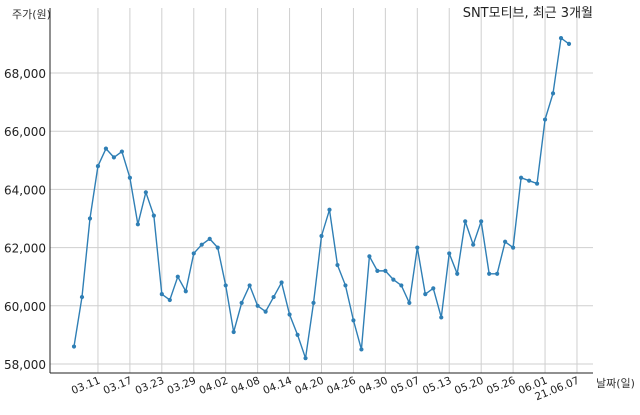  Describe the element at coordinates (25, 307) in the screenshot. I see `y-tick-label: 60,000` at that location.